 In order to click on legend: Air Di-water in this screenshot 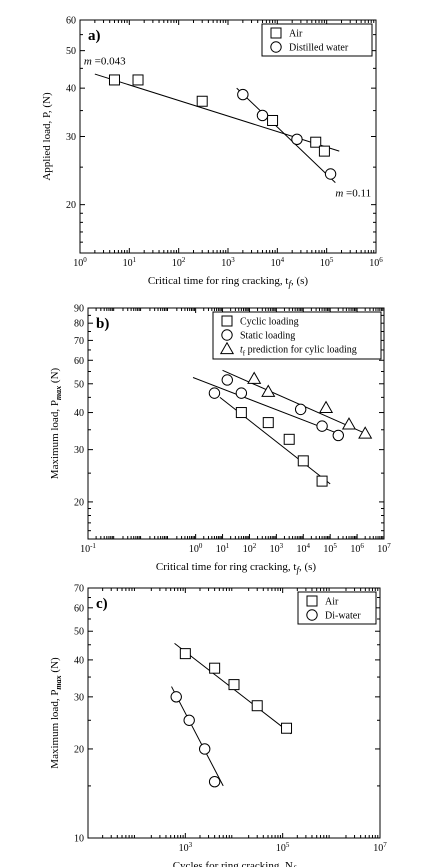, I will do `click(337, 608)`.